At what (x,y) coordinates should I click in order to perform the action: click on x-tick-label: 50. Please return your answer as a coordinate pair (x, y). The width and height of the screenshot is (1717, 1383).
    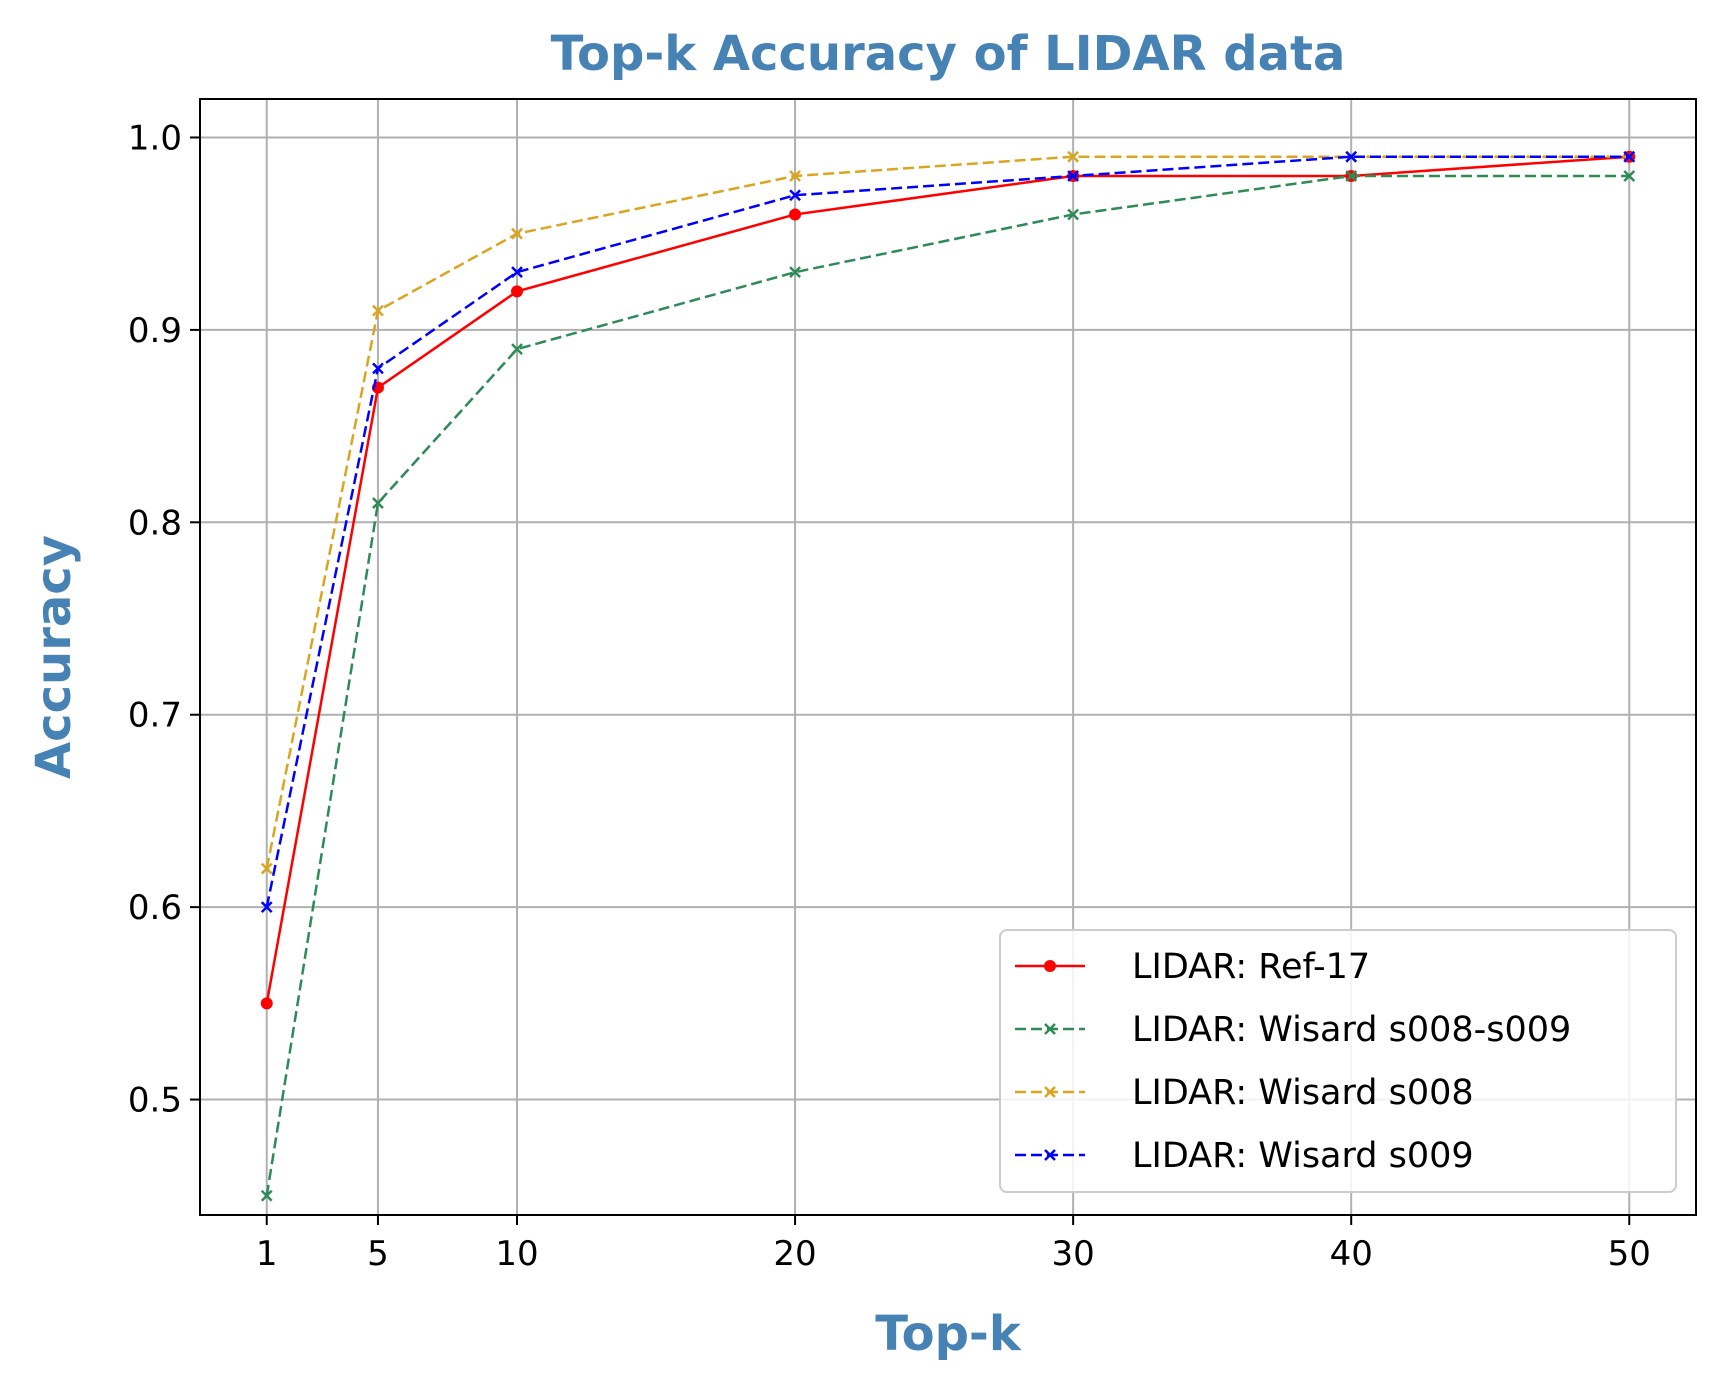
    Looking at the image, I should click on (1629, 1254).